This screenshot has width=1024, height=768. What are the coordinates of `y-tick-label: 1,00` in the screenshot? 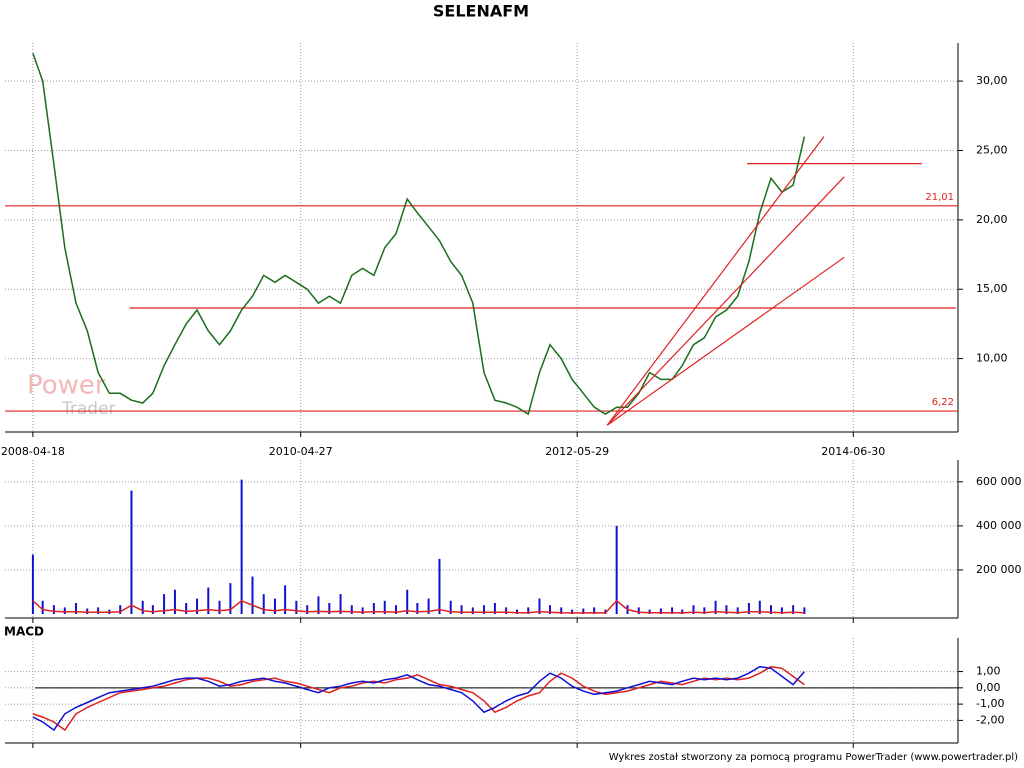 It's located at (988, 671).